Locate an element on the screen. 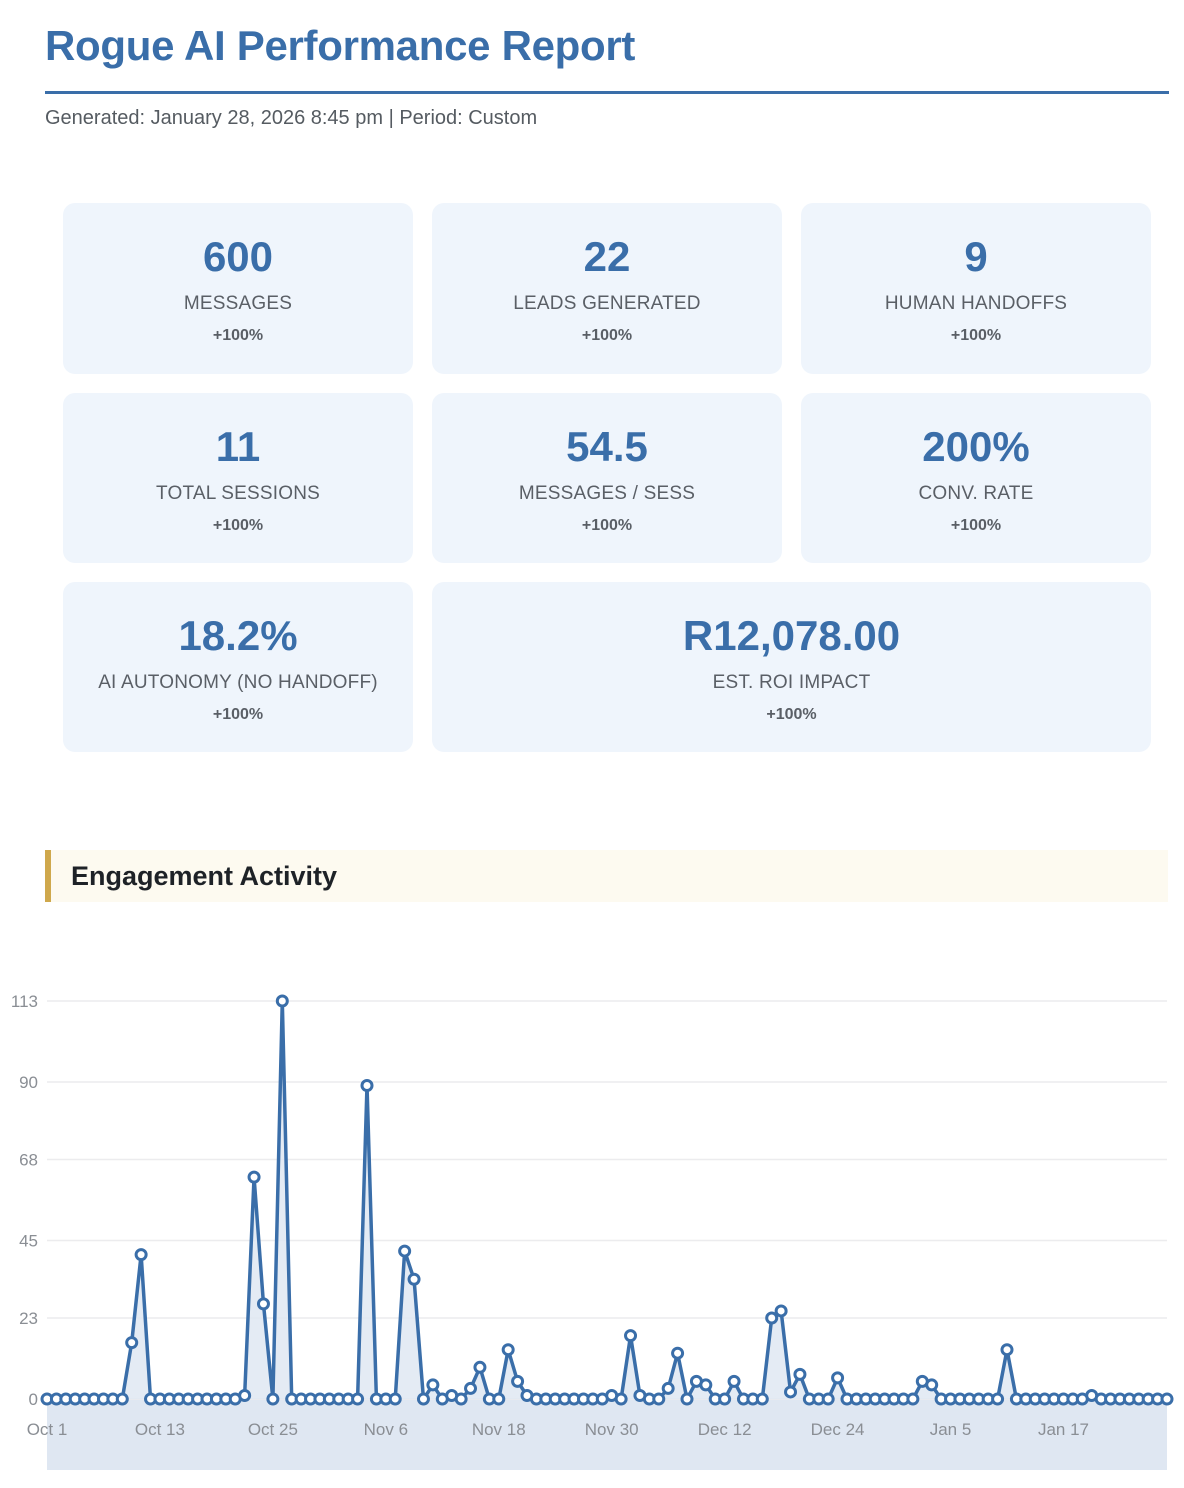 Image resolution: width=1184 pixels, height=1488 pixels. metric-value: 54.5 is located at coordinates (607, 446).